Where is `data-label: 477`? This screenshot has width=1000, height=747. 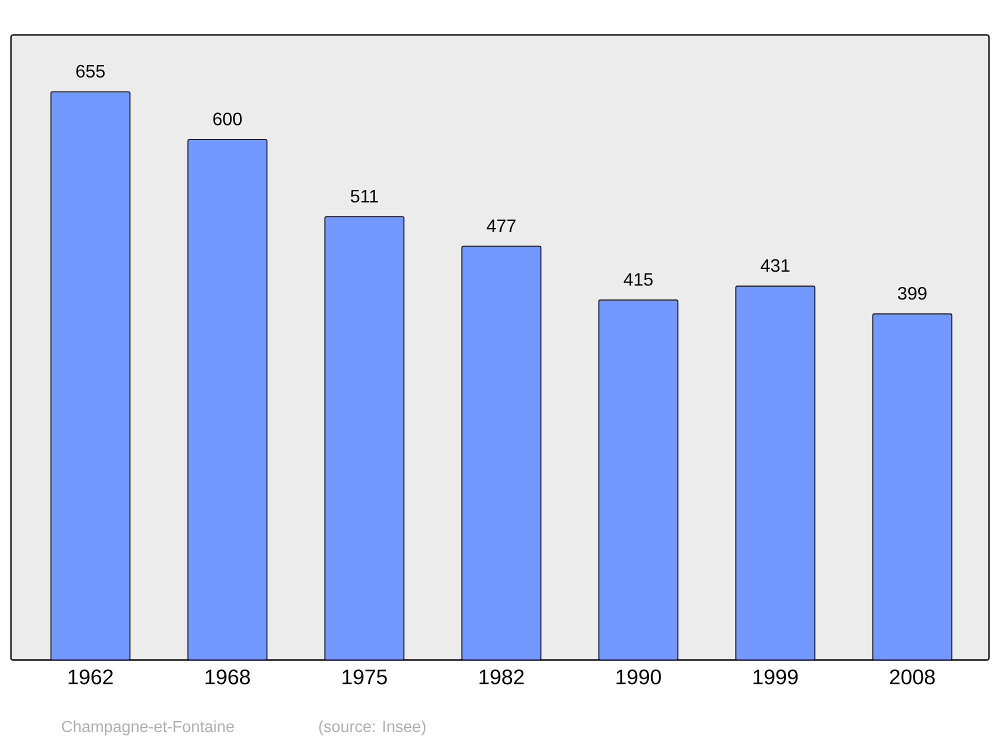
data-label: 477 is located at coordinates (501, 226).